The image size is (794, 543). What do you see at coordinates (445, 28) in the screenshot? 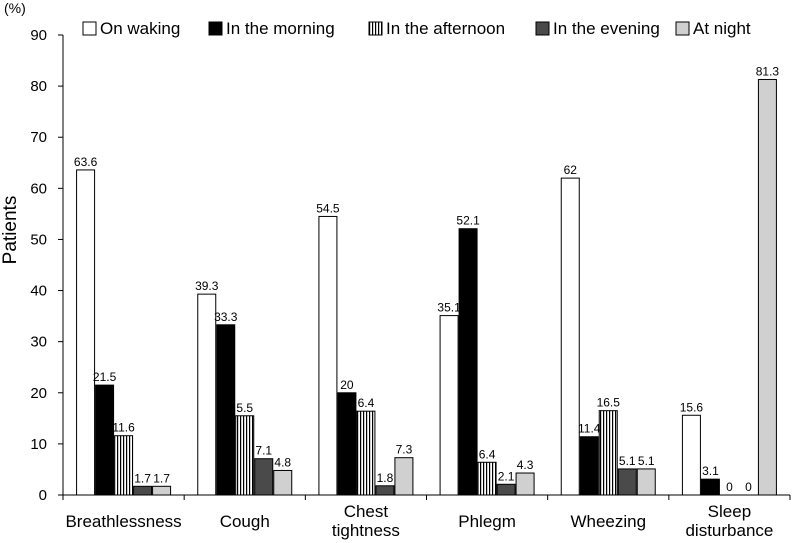
I see `legend-label: In the afternoon` at bounding box center [445, 28].